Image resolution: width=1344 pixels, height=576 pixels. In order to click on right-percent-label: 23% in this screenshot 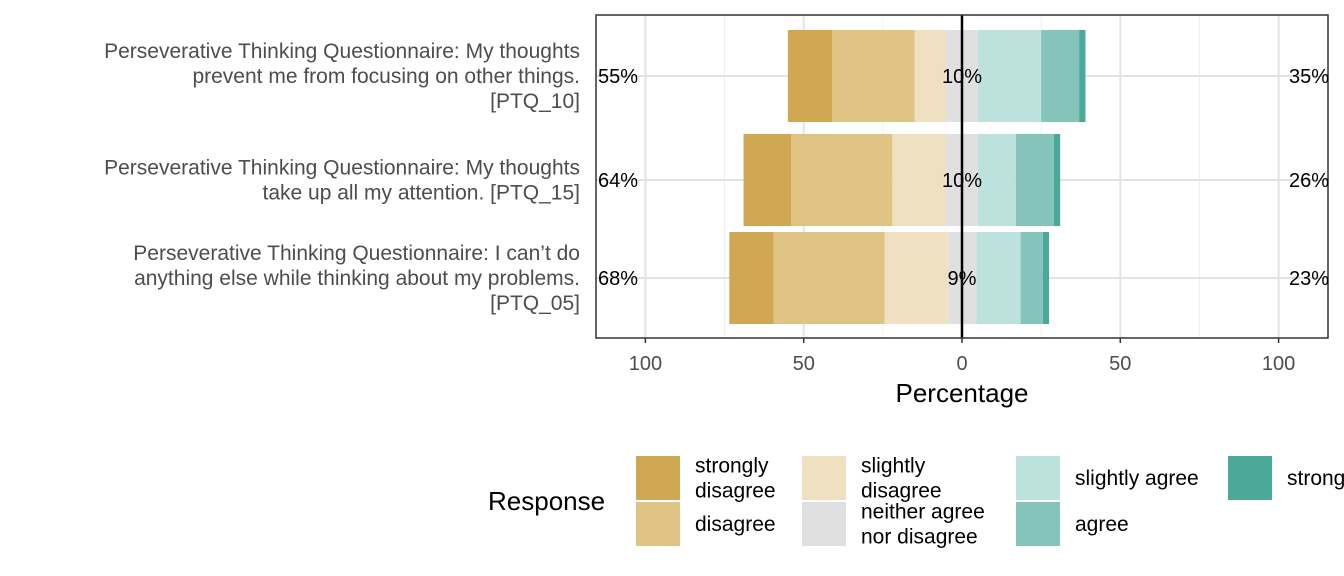, I will do `click(1309, 279)`.